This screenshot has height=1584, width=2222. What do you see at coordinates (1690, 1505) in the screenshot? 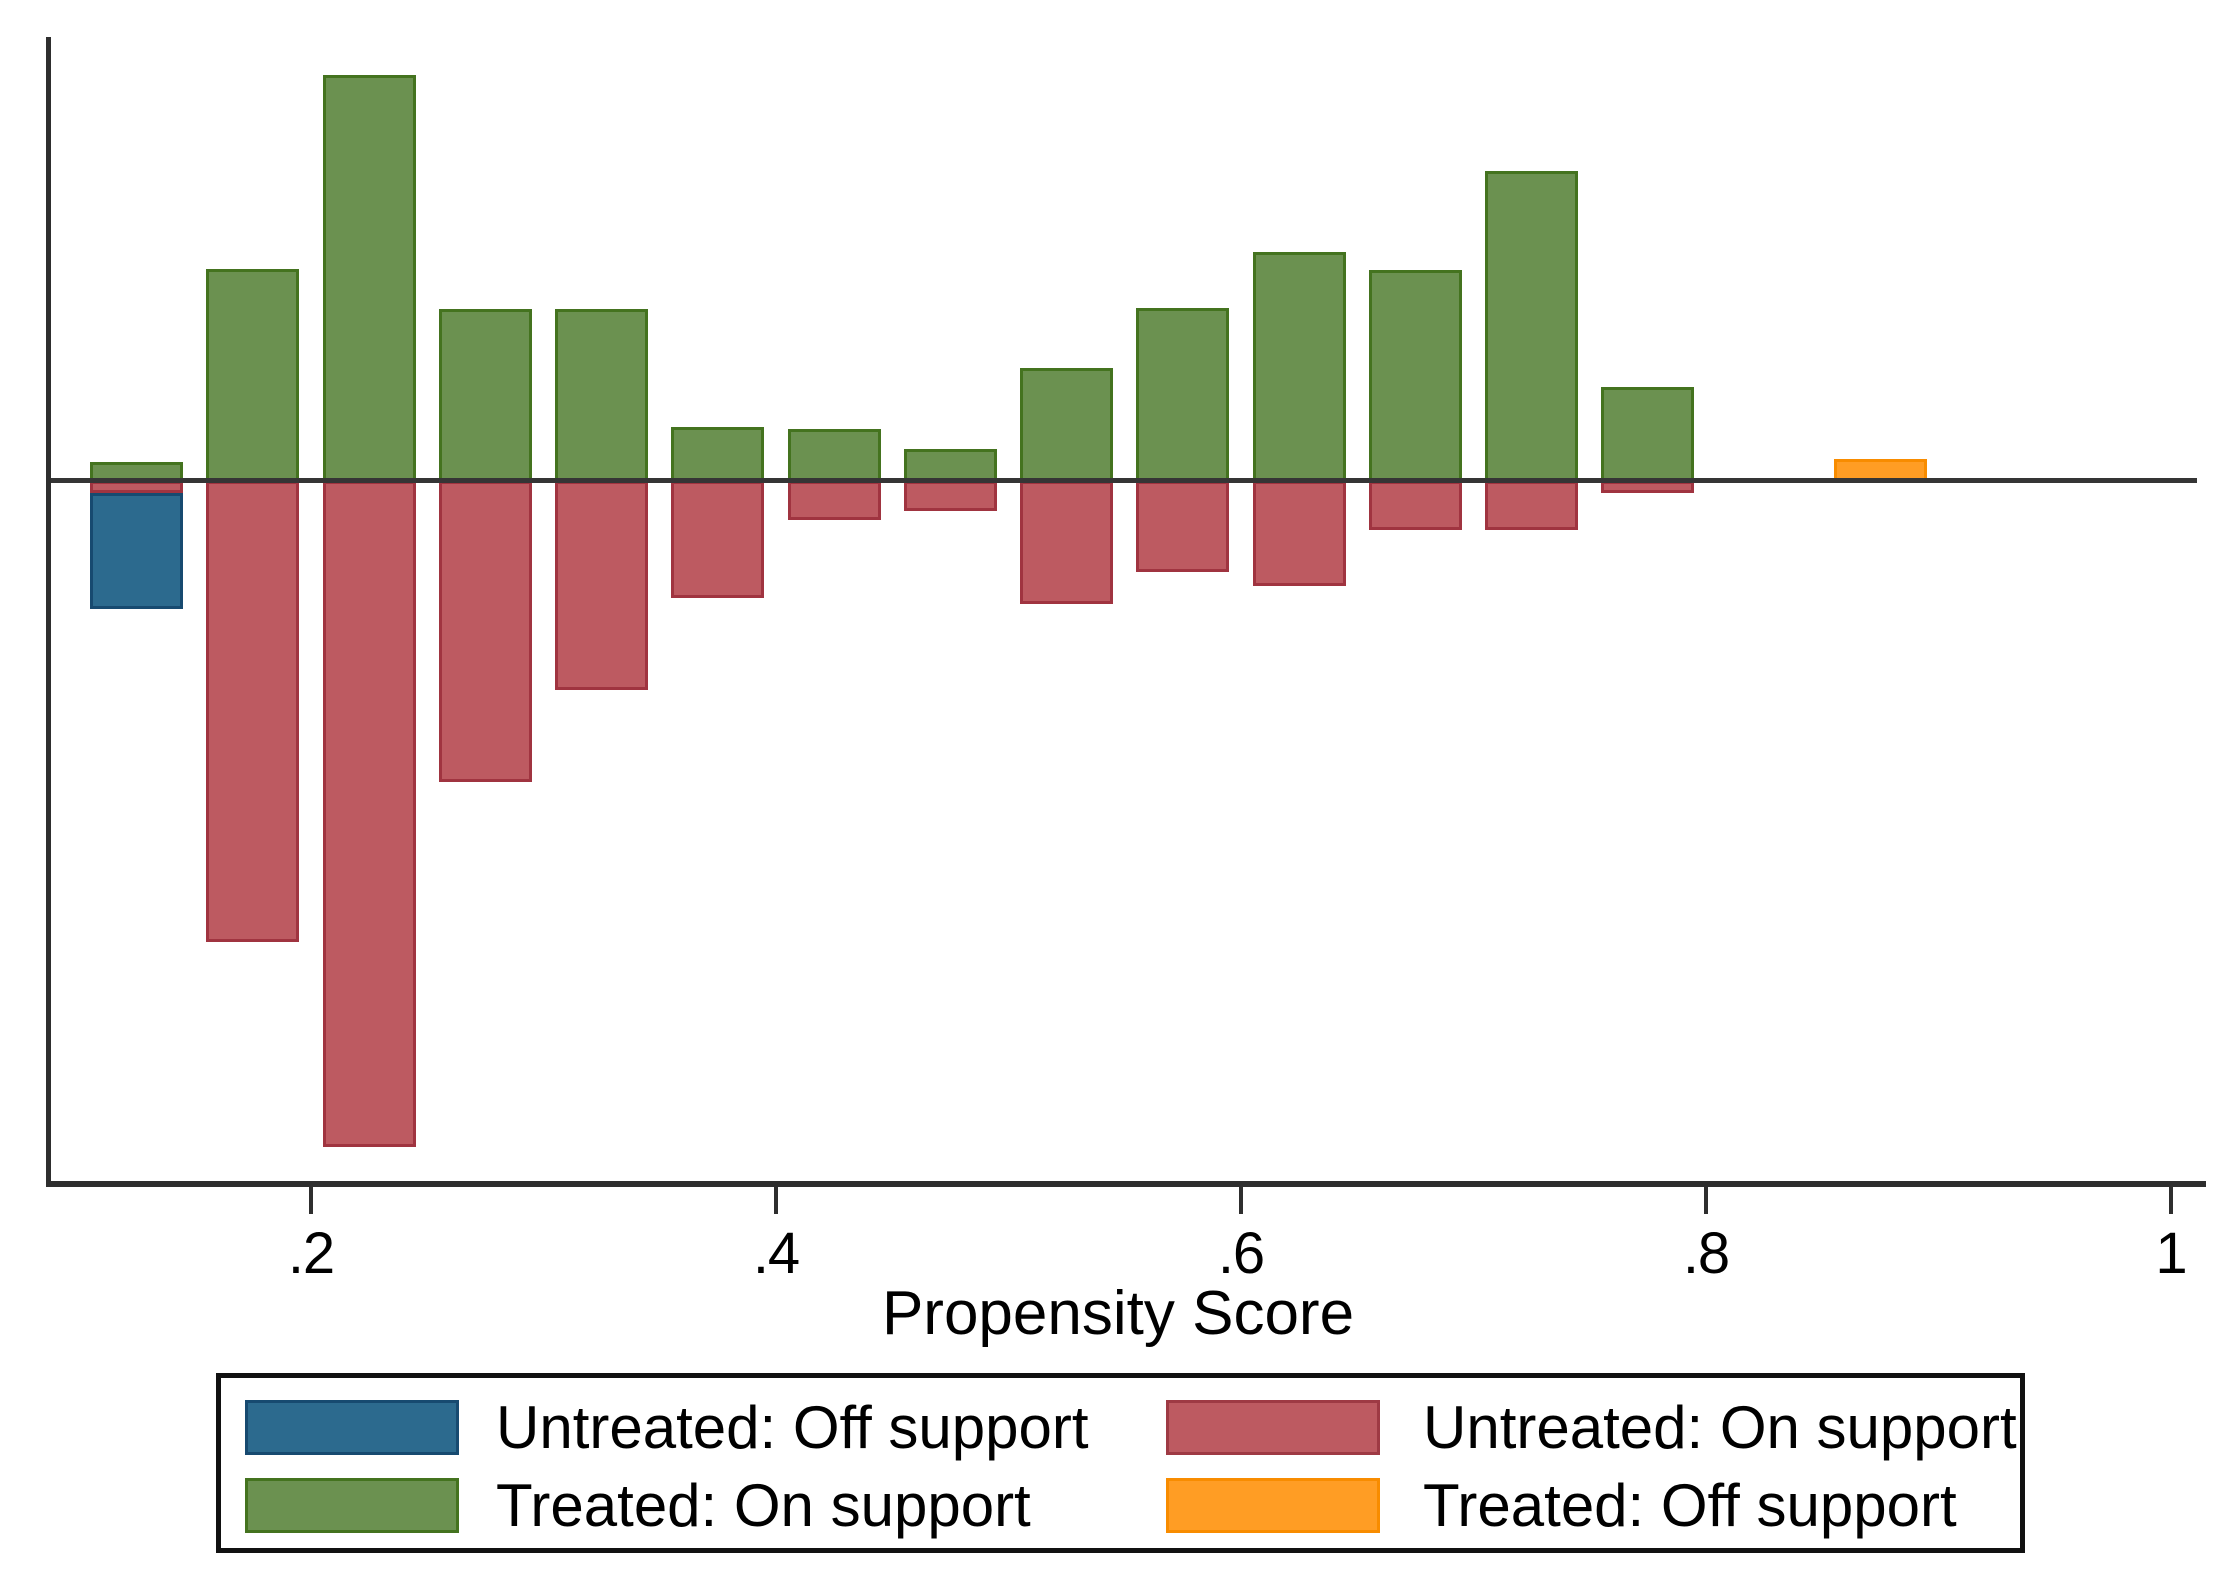
I see `legend-label-treated-off-support: Treated: Off support` at bounding box center [1690, 1505].